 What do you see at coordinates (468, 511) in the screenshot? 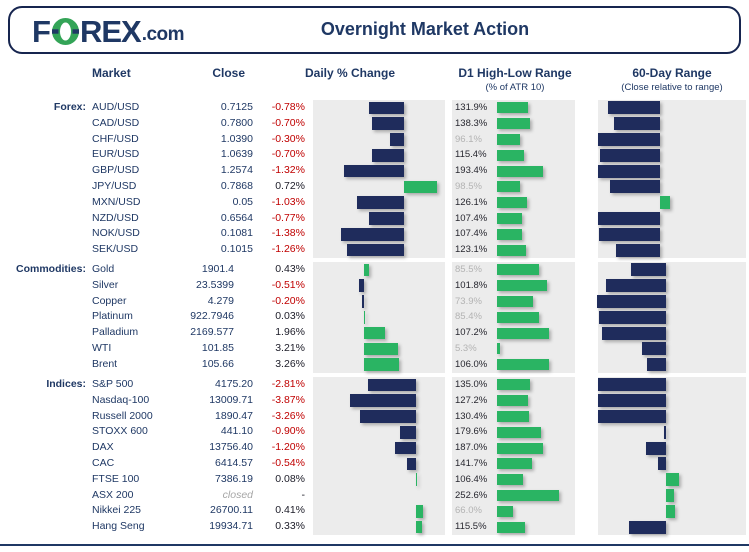
I see `d1-range-label: 66.0%` at bounding box center [468, 511].